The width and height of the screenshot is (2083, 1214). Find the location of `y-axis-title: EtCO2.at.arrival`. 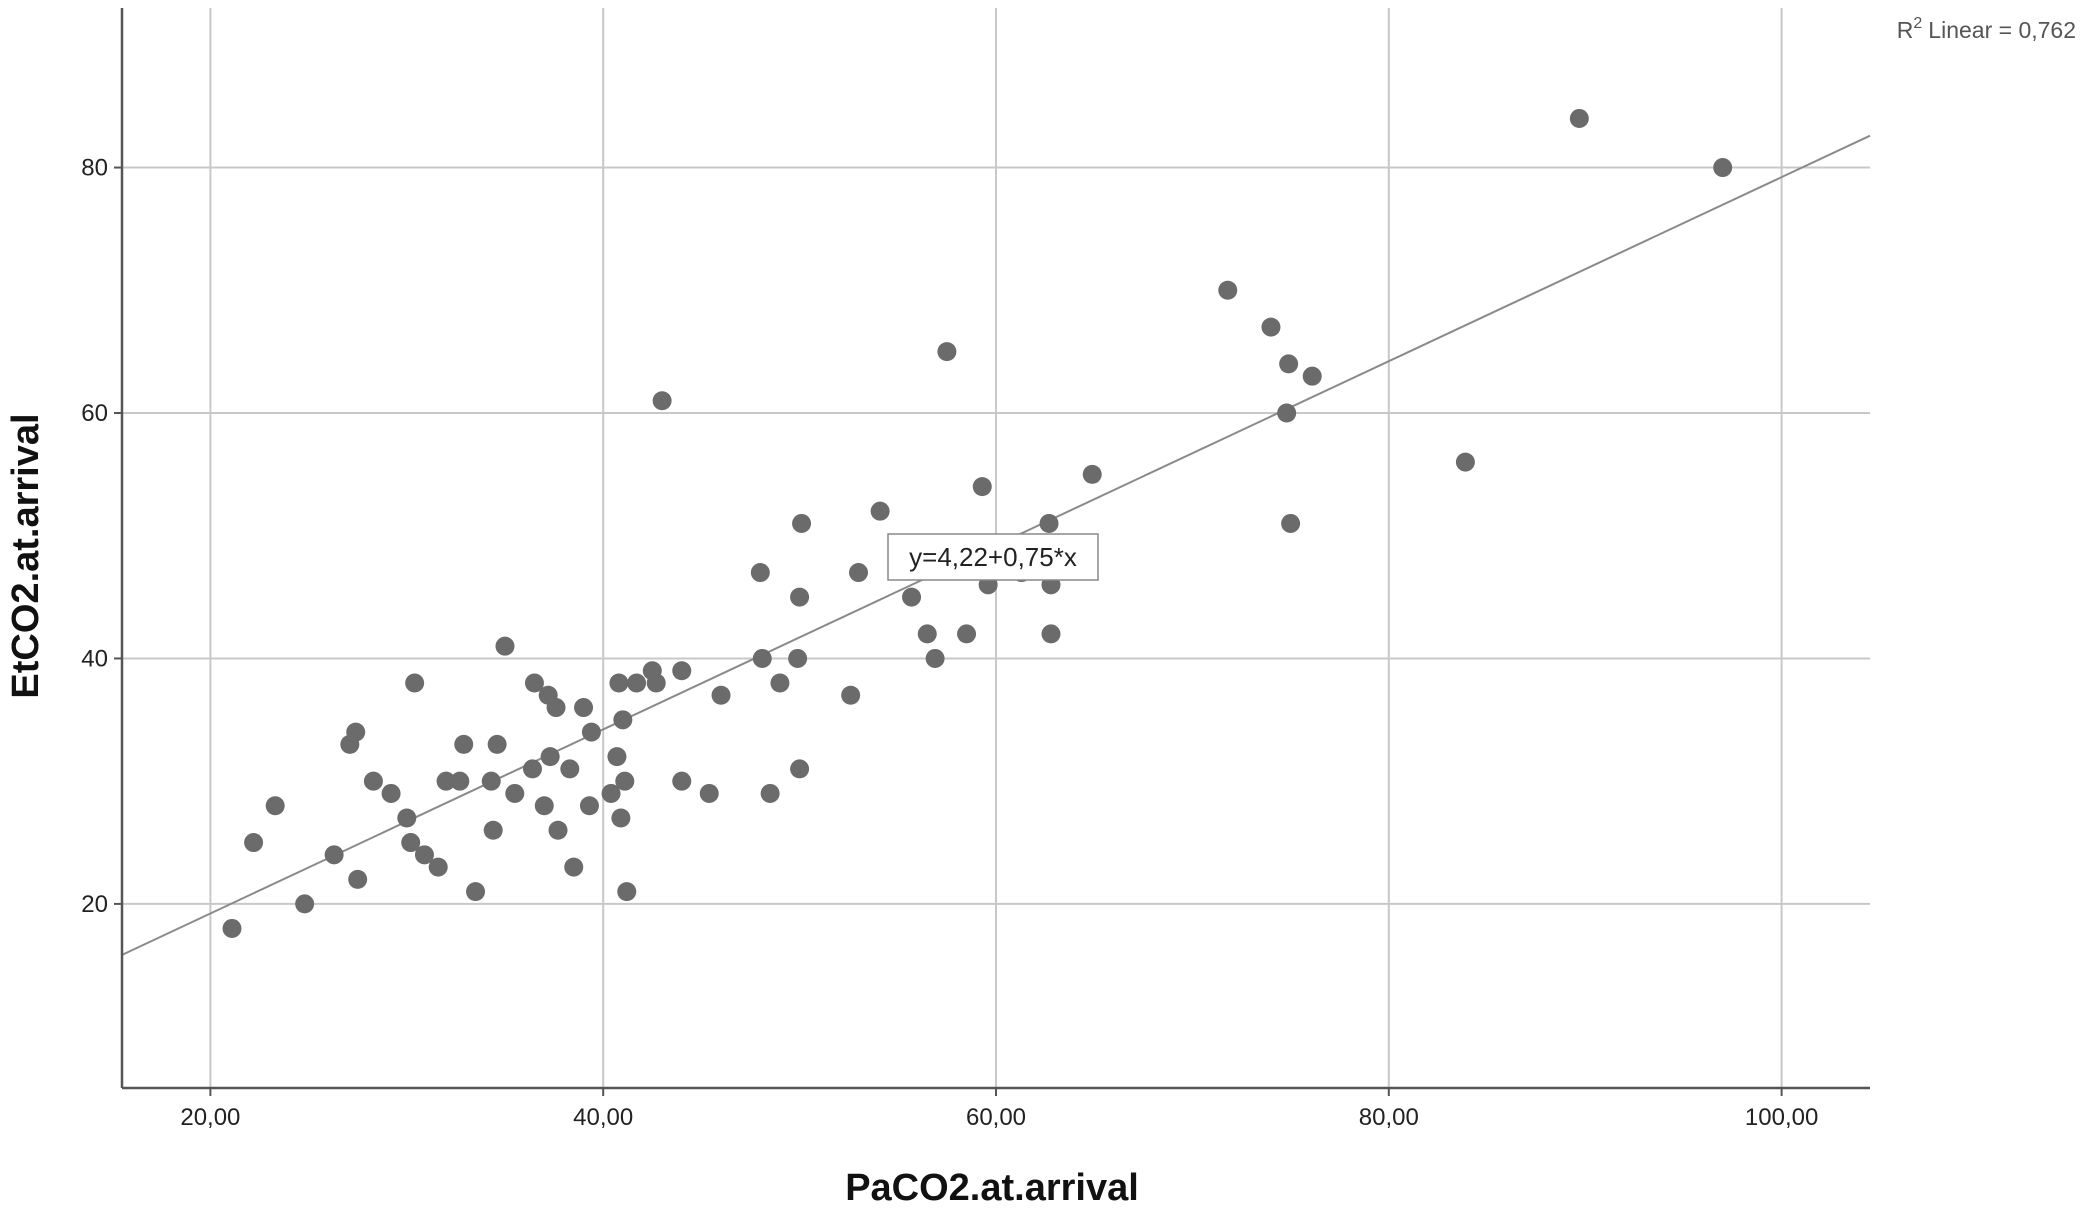

y-axis-title: EtCO2.at.arrival is located at coordinates (26, 555).